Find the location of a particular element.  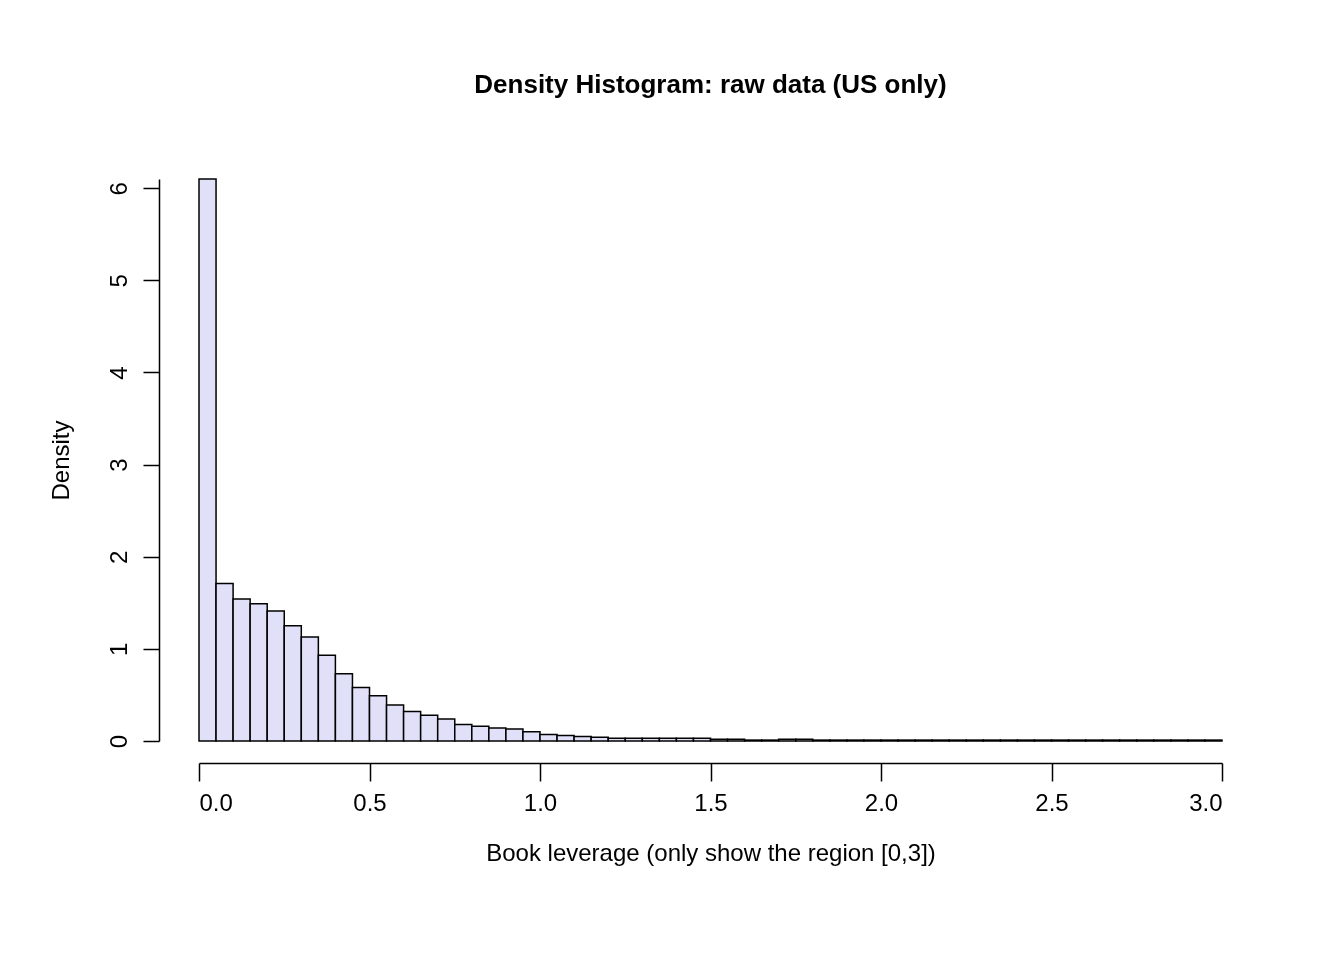

y-tick-label: 4 is located at coordinates (118, 373).